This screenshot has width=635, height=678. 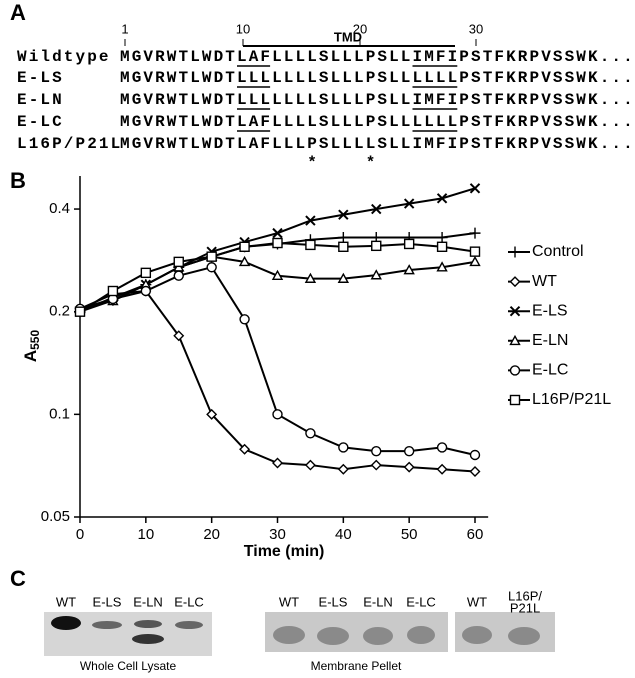 What do you see at coordinates (18, 12) in the screenshot?
I see `panel-label: A` at bounding box center [18, 12].